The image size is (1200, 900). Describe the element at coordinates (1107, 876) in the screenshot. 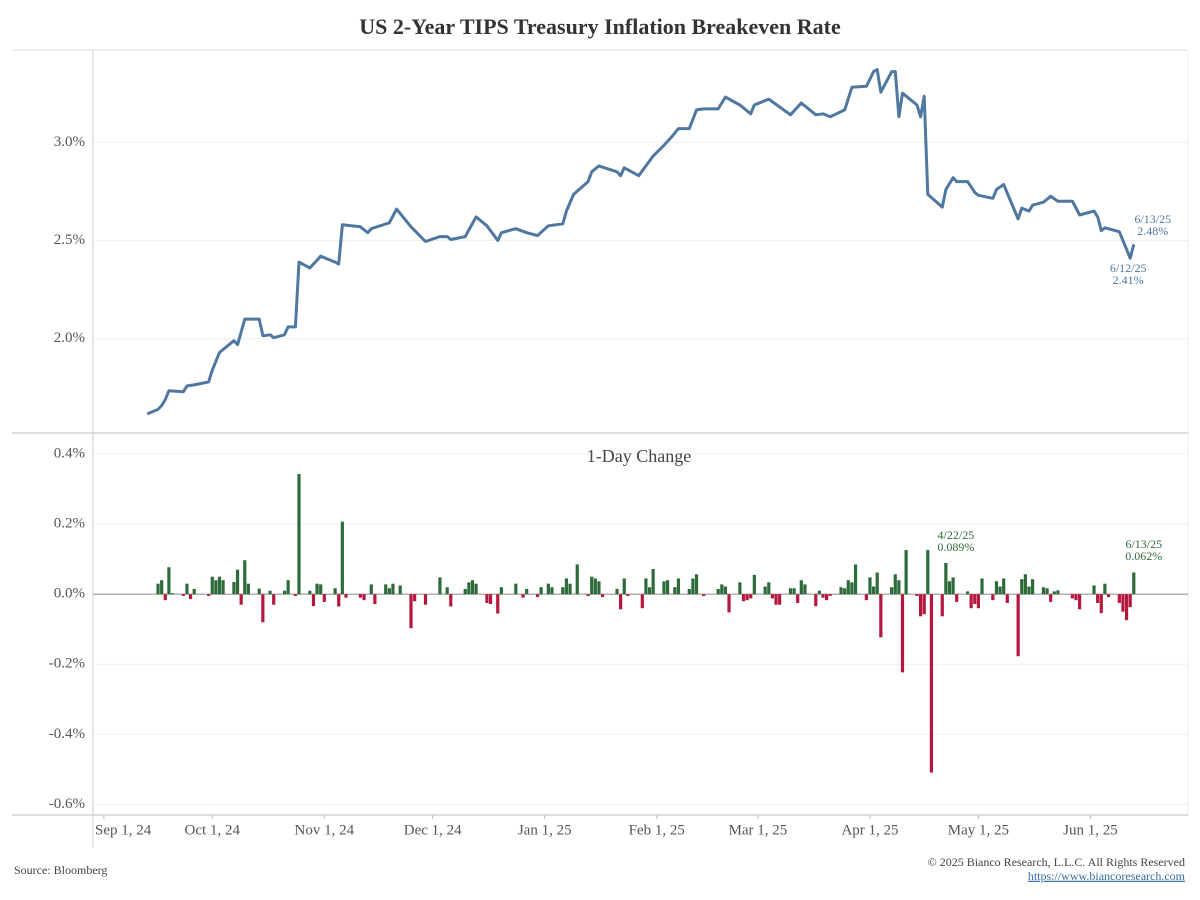

I see `url: https://www.biancoresearch.com` at that location.